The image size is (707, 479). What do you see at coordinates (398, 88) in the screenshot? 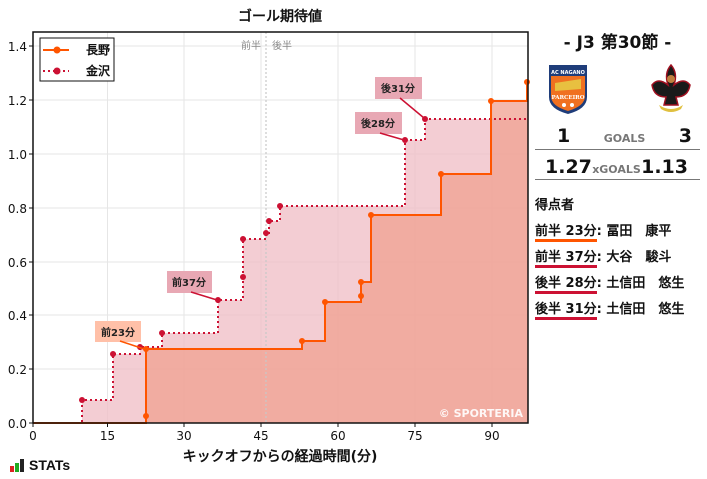
I see `annotation-label: 後31分` at bounding box center [398, 88].